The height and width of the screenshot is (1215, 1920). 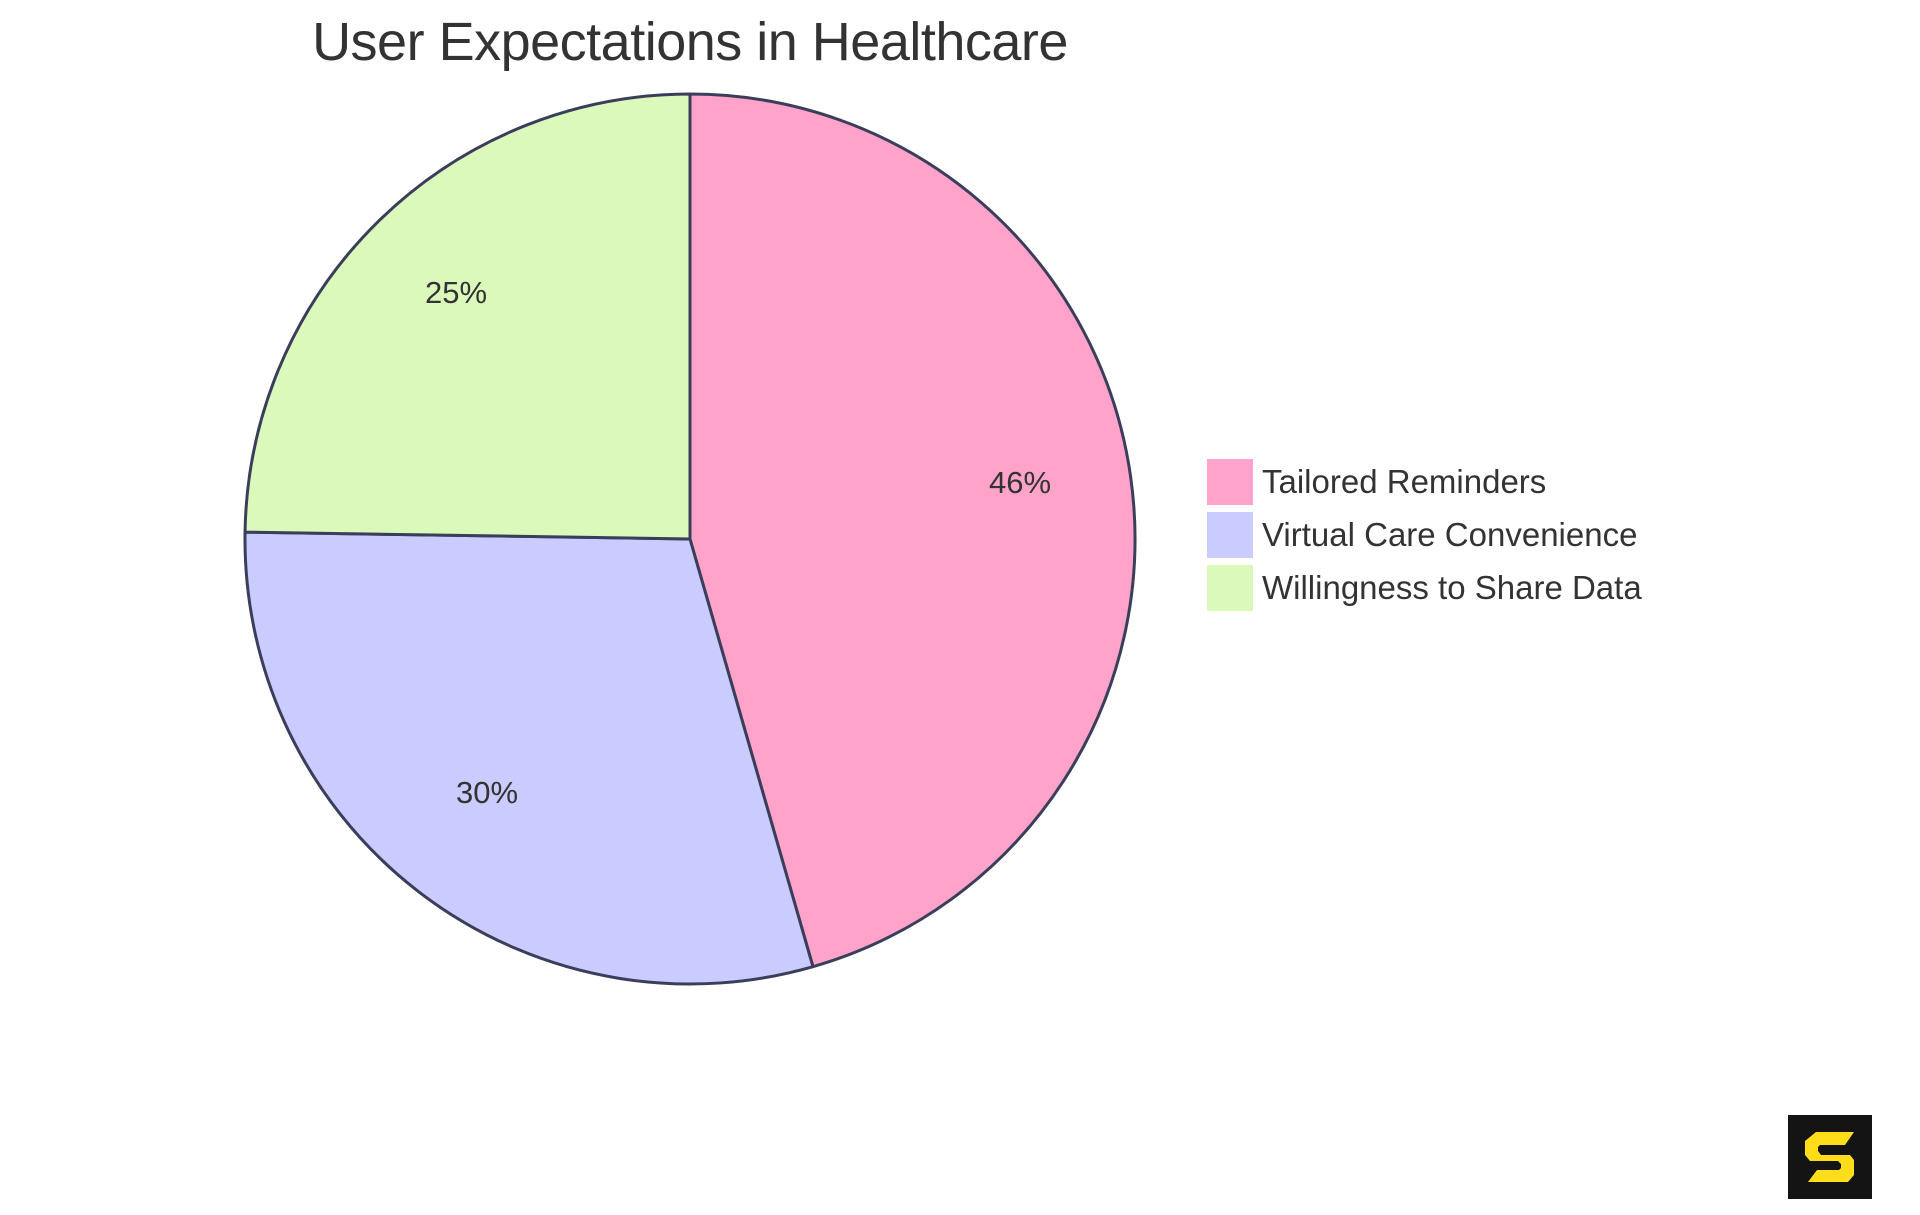 I want to click on s-logo-icon, so click(x=1829, y=1157).